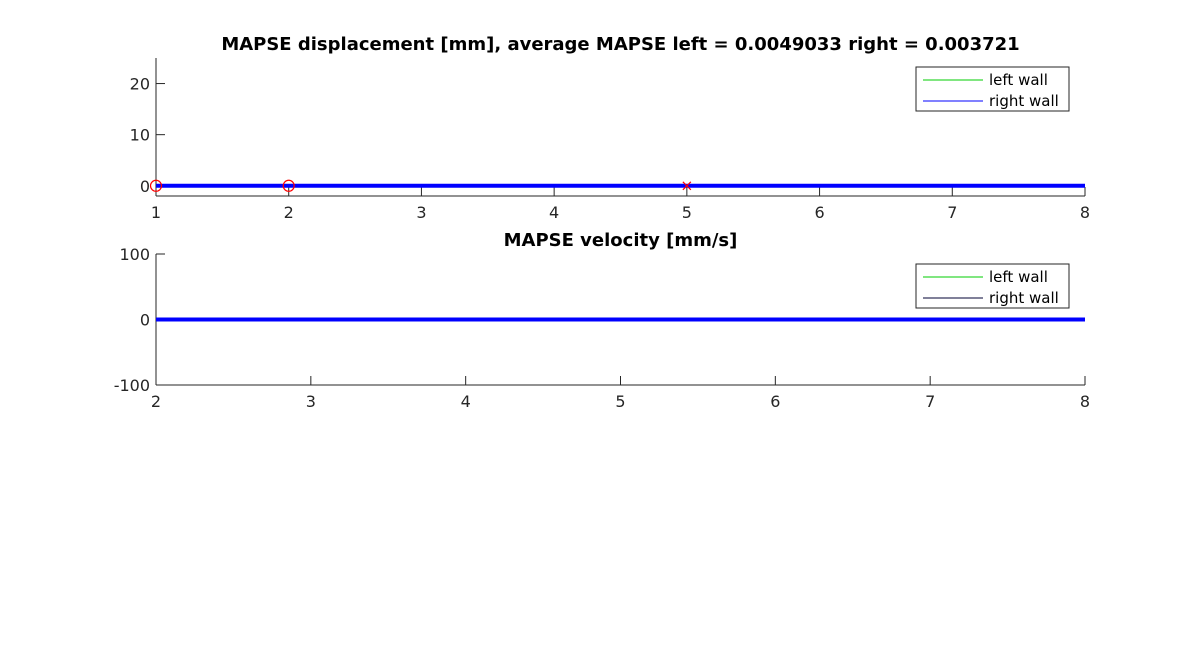 This screenshot has width=1200, height=656. Describe the element at coordinates (140, 135) in the screenshot. I see `y-tick-label: 10` at that location.